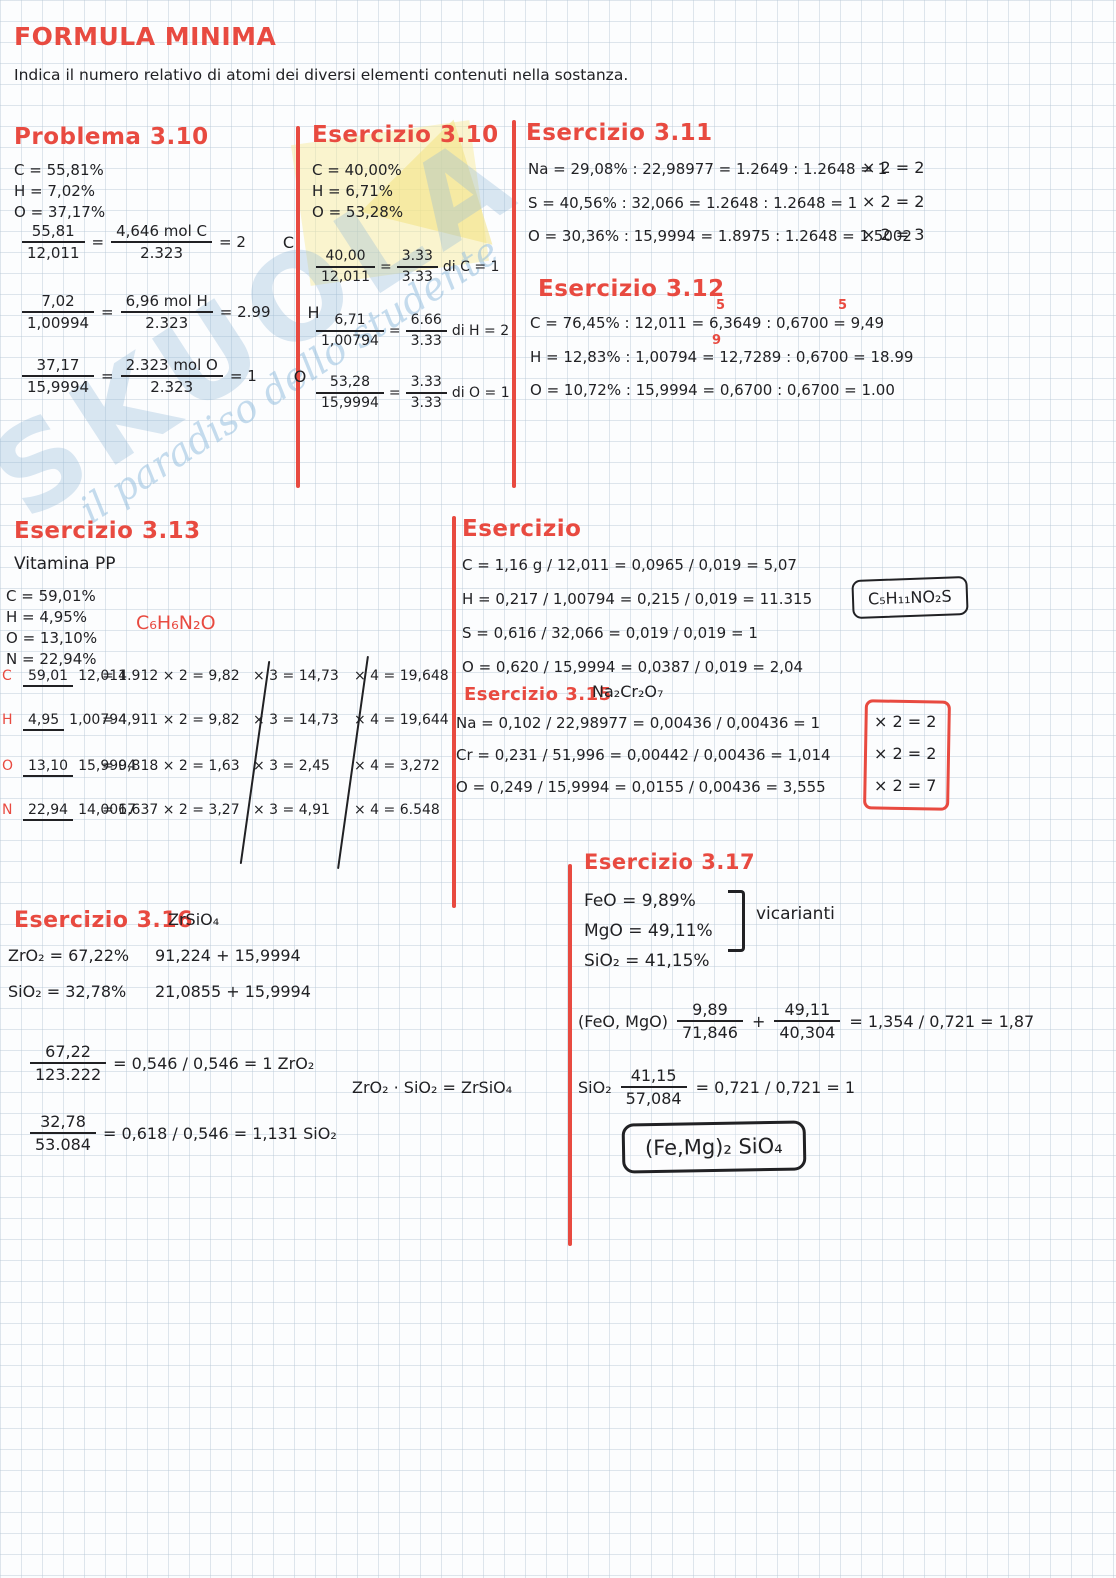  Describe the element at coordinates (214, 1063) in the screenshot. I see `equation-text: = 0,546 / 0,546 = 1 ZrO₂` at that location.